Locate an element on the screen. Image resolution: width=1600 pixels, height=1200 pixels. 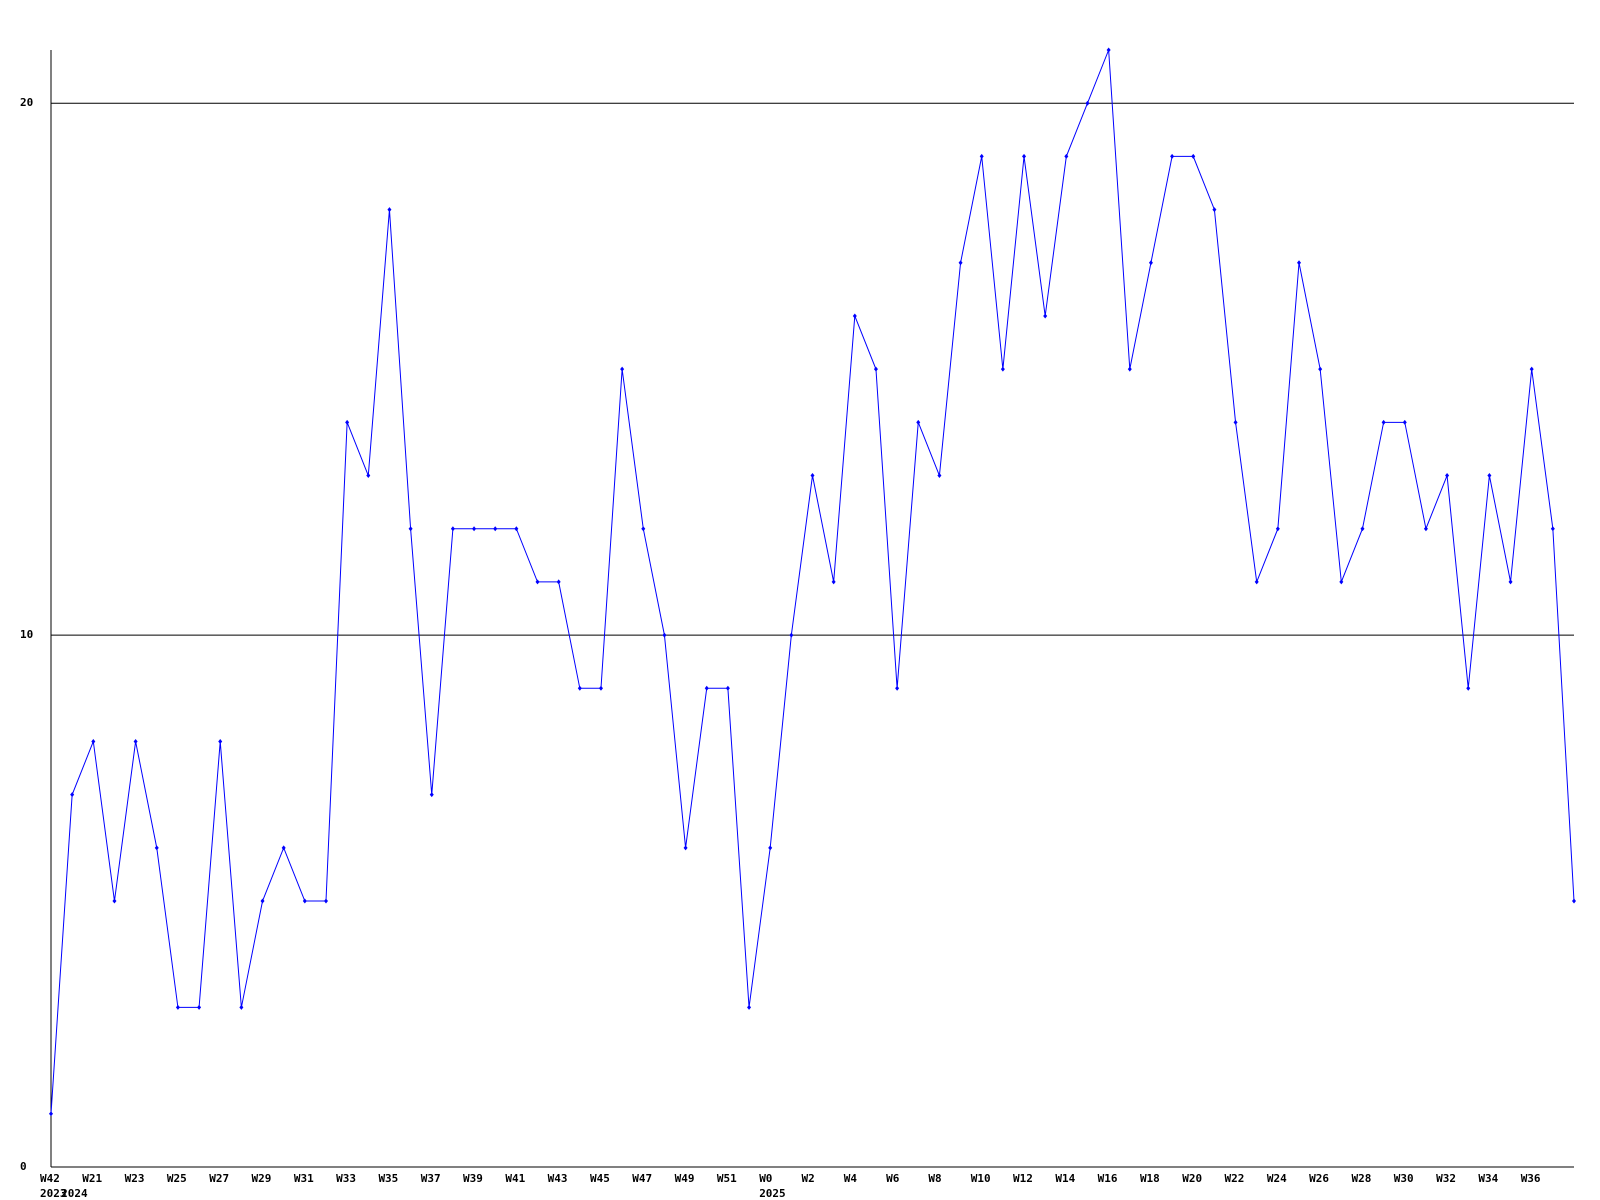
x-tick-label: W24 is located at coordinates (1277, 1178).